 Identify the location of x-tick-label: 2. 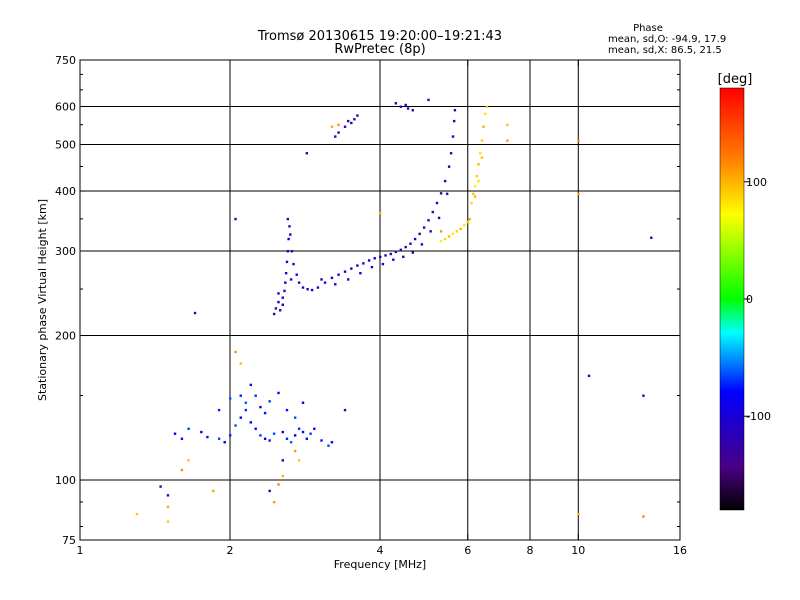
(230, 550).